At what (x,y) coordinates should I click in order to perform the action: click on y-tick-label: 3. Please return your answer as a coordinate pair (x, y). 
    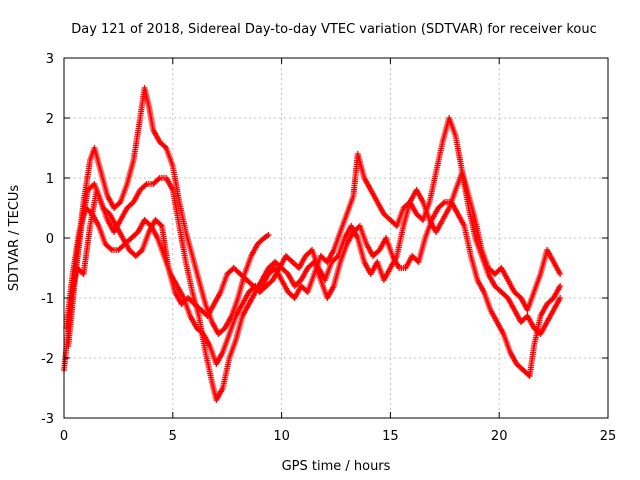
    Looking at the image, I should click on (50, 59).